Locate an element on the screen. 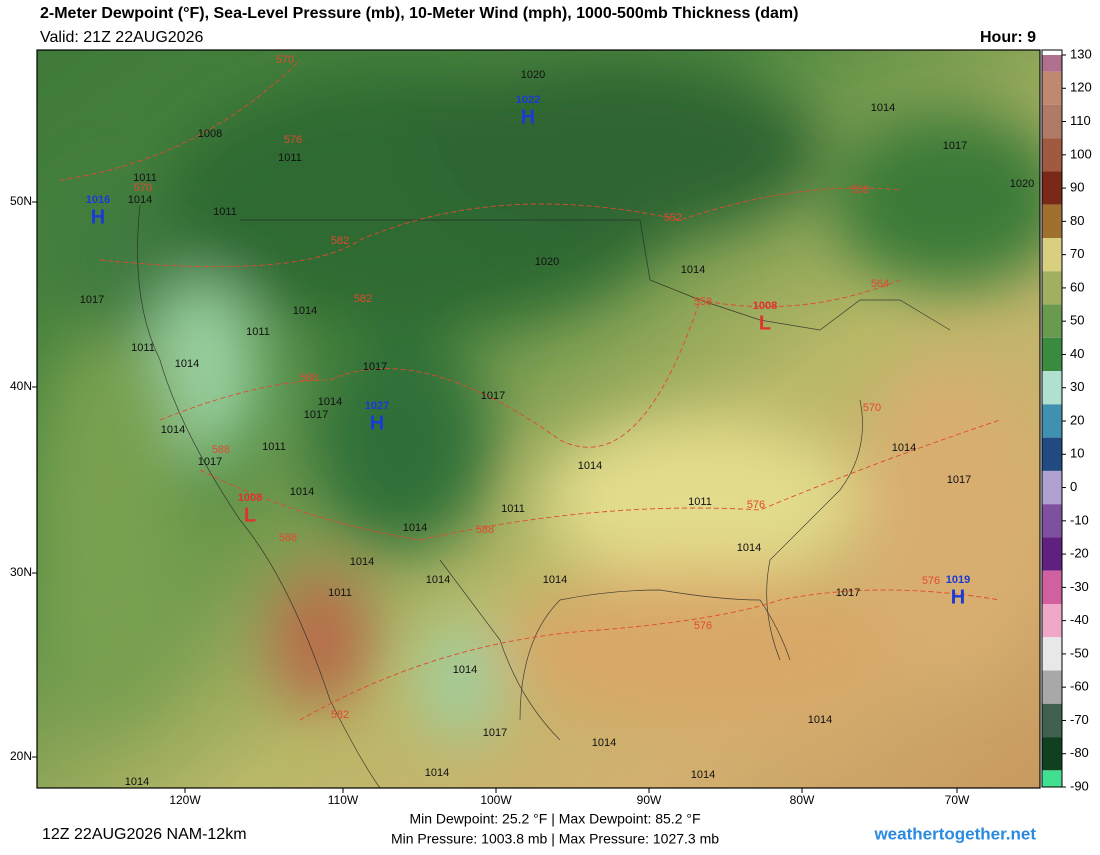 This screenshot has height=855, width=1100. colorbar-tick-label: 70 is located at coordinates (1077, 253).